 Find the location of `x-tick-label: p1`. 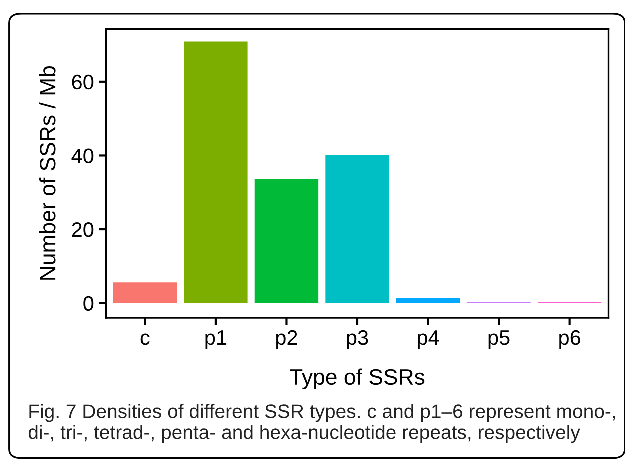

x-tick-label: p1 is located at coordinates (216, 340).